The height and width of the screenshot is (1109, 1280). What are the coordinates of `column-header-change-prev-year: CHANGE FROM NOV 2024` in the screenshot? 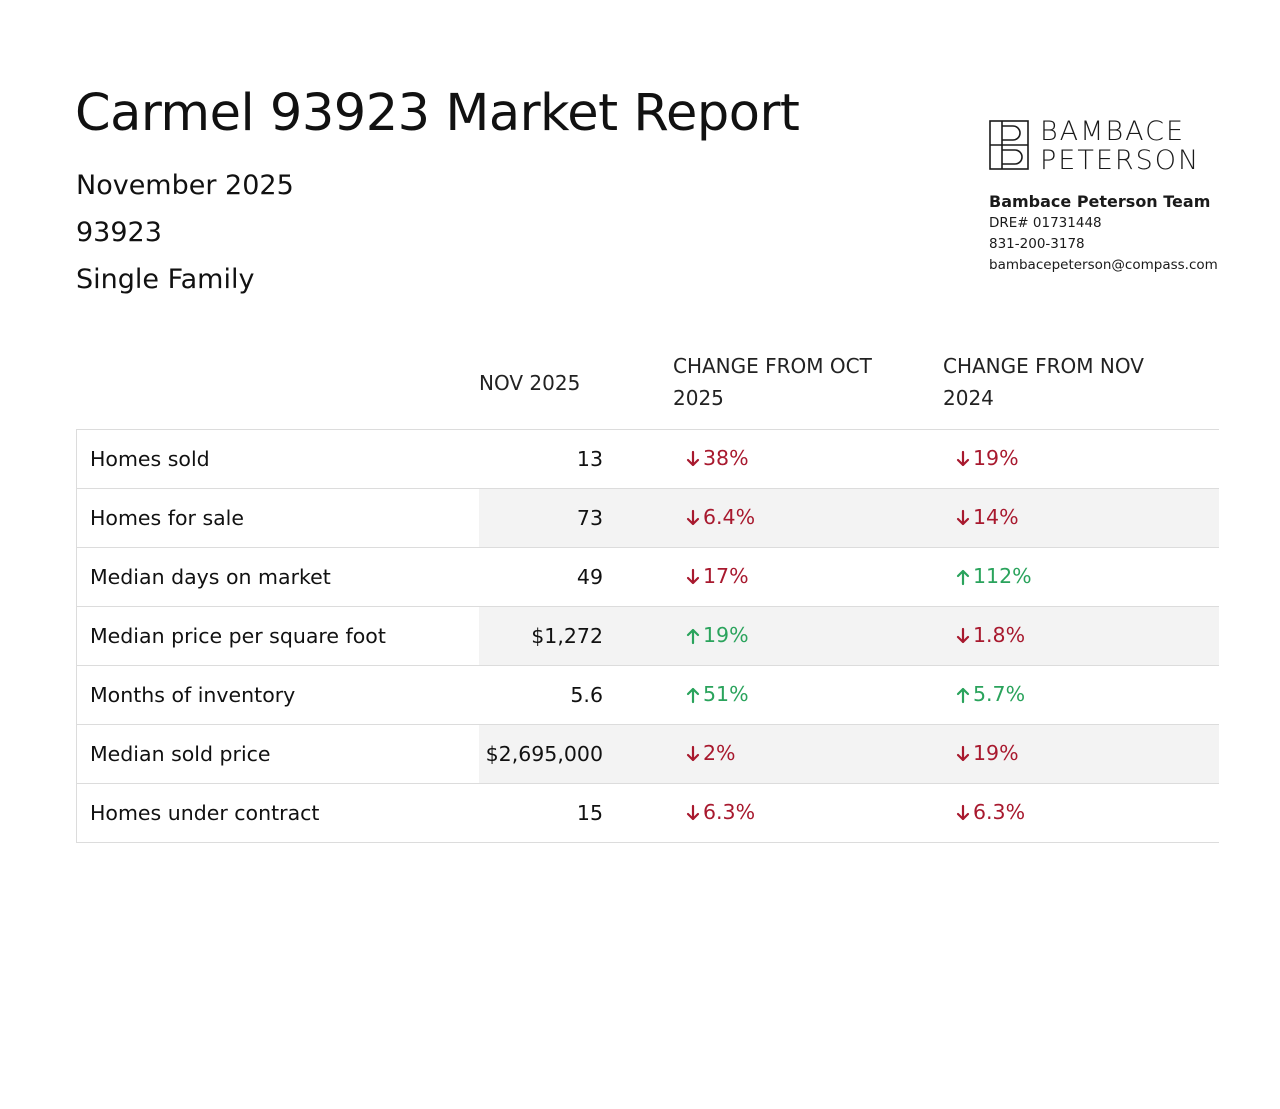 It's located at (1043, 382).